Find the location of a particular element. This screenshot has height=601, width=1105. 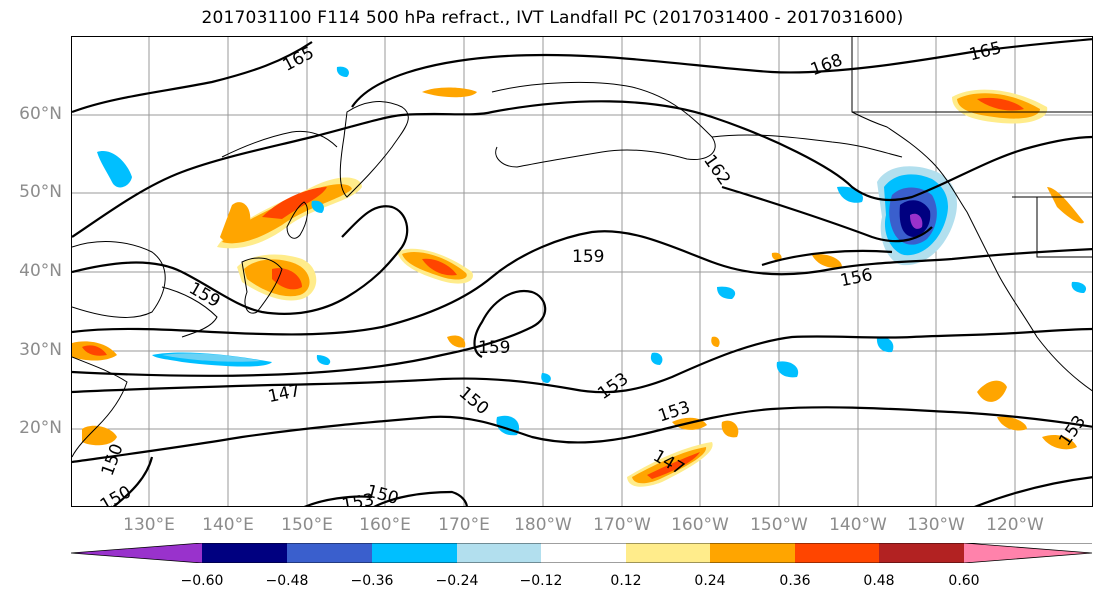

colorbar-tick-label: −0.60 is located at coordinates (202, 581).